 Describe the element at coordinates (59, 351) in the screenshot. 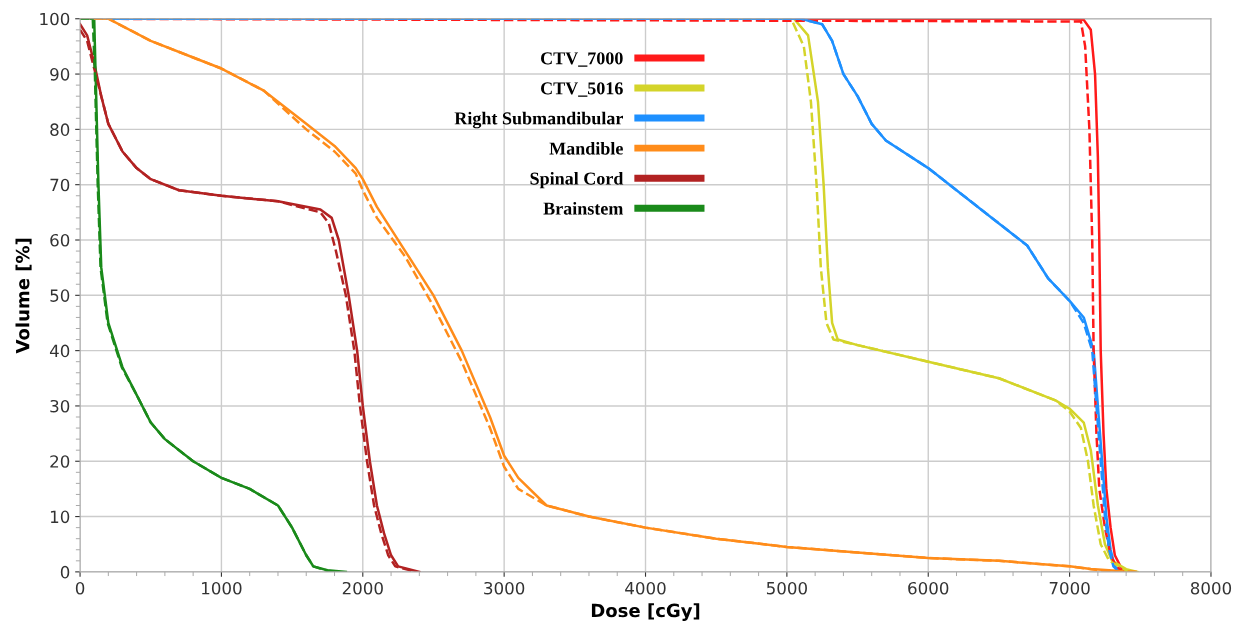

I see `y-tick-label: 40` at that location.